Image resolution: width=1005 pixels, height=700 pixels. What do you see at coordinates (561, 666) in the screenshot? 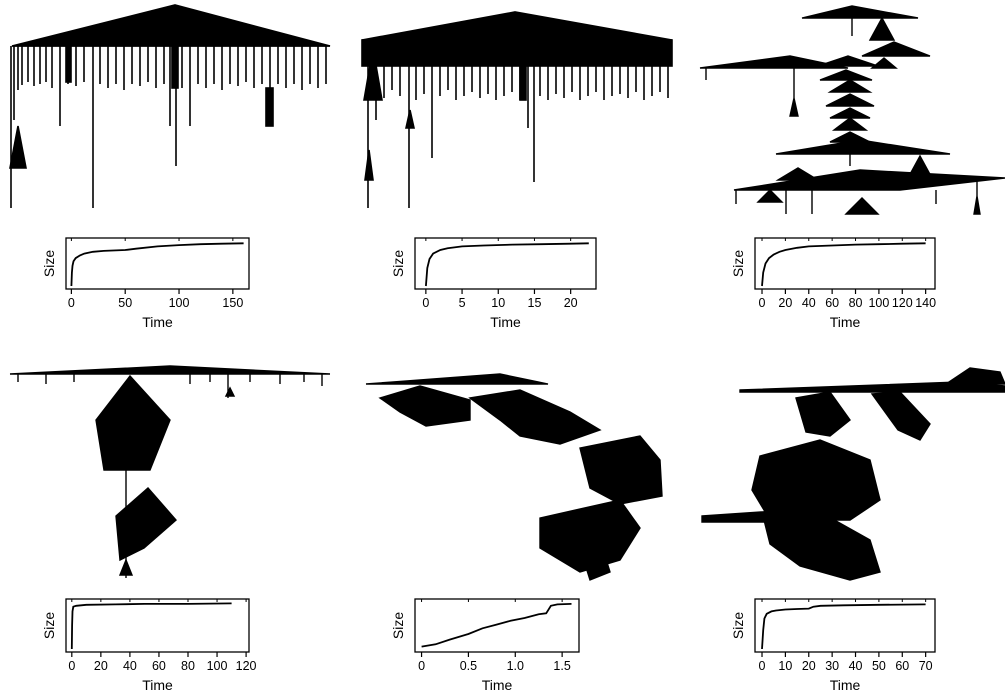
I see `x-tick-label: 1.5` at bounding box center [561, 666].